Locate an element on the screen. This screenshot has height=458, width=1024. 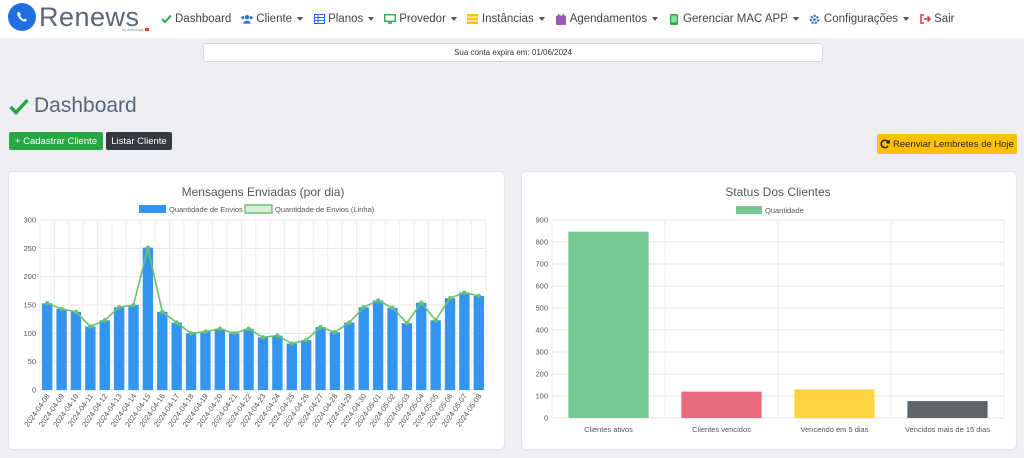
y-tick-label: 250 is located at coordinates (29, 248).